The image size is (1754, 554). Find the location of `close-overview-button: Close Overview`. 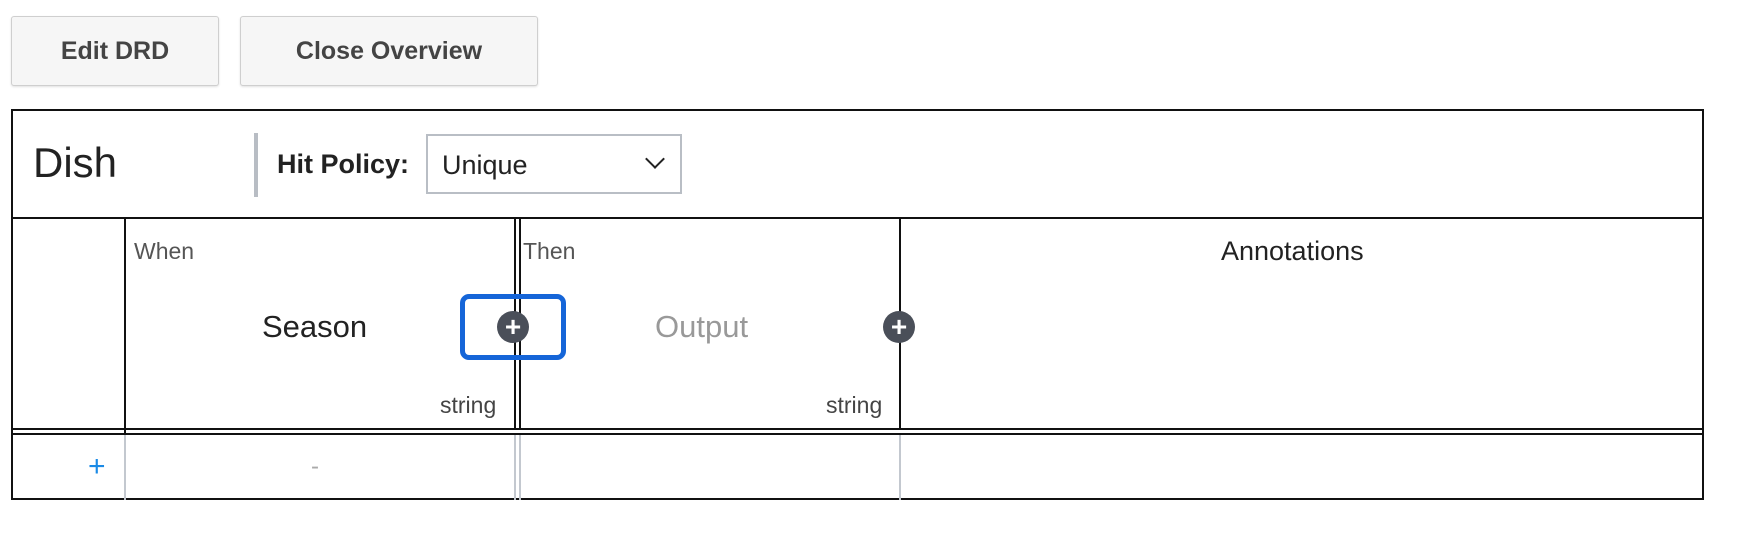

close-overview-button: Close Overview is located at coordinates (389, 51).